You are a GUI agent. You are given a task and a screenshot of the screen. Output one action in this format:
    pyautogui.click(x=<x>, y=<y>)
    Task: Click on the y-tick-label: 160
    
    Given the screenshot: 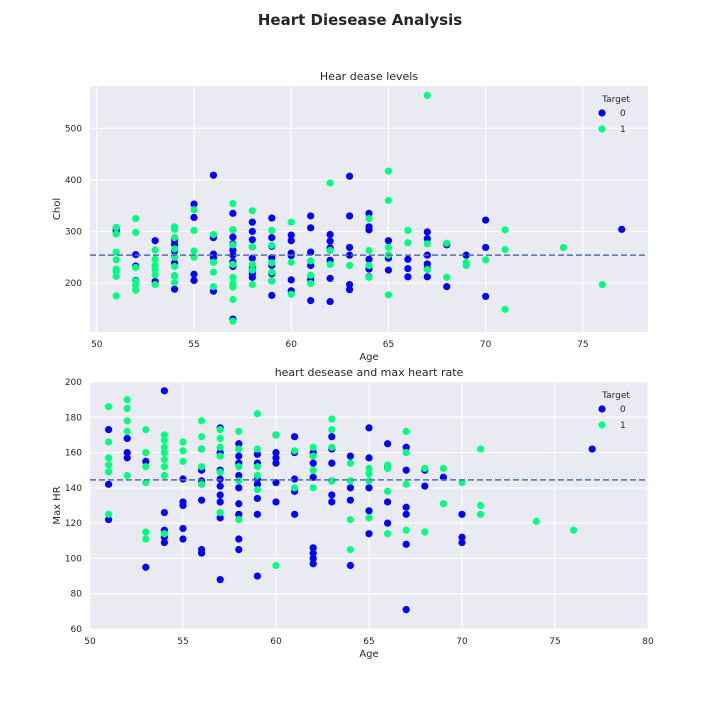 What is the action you would take?
    pyautogui.click(x=73, y=454)
    